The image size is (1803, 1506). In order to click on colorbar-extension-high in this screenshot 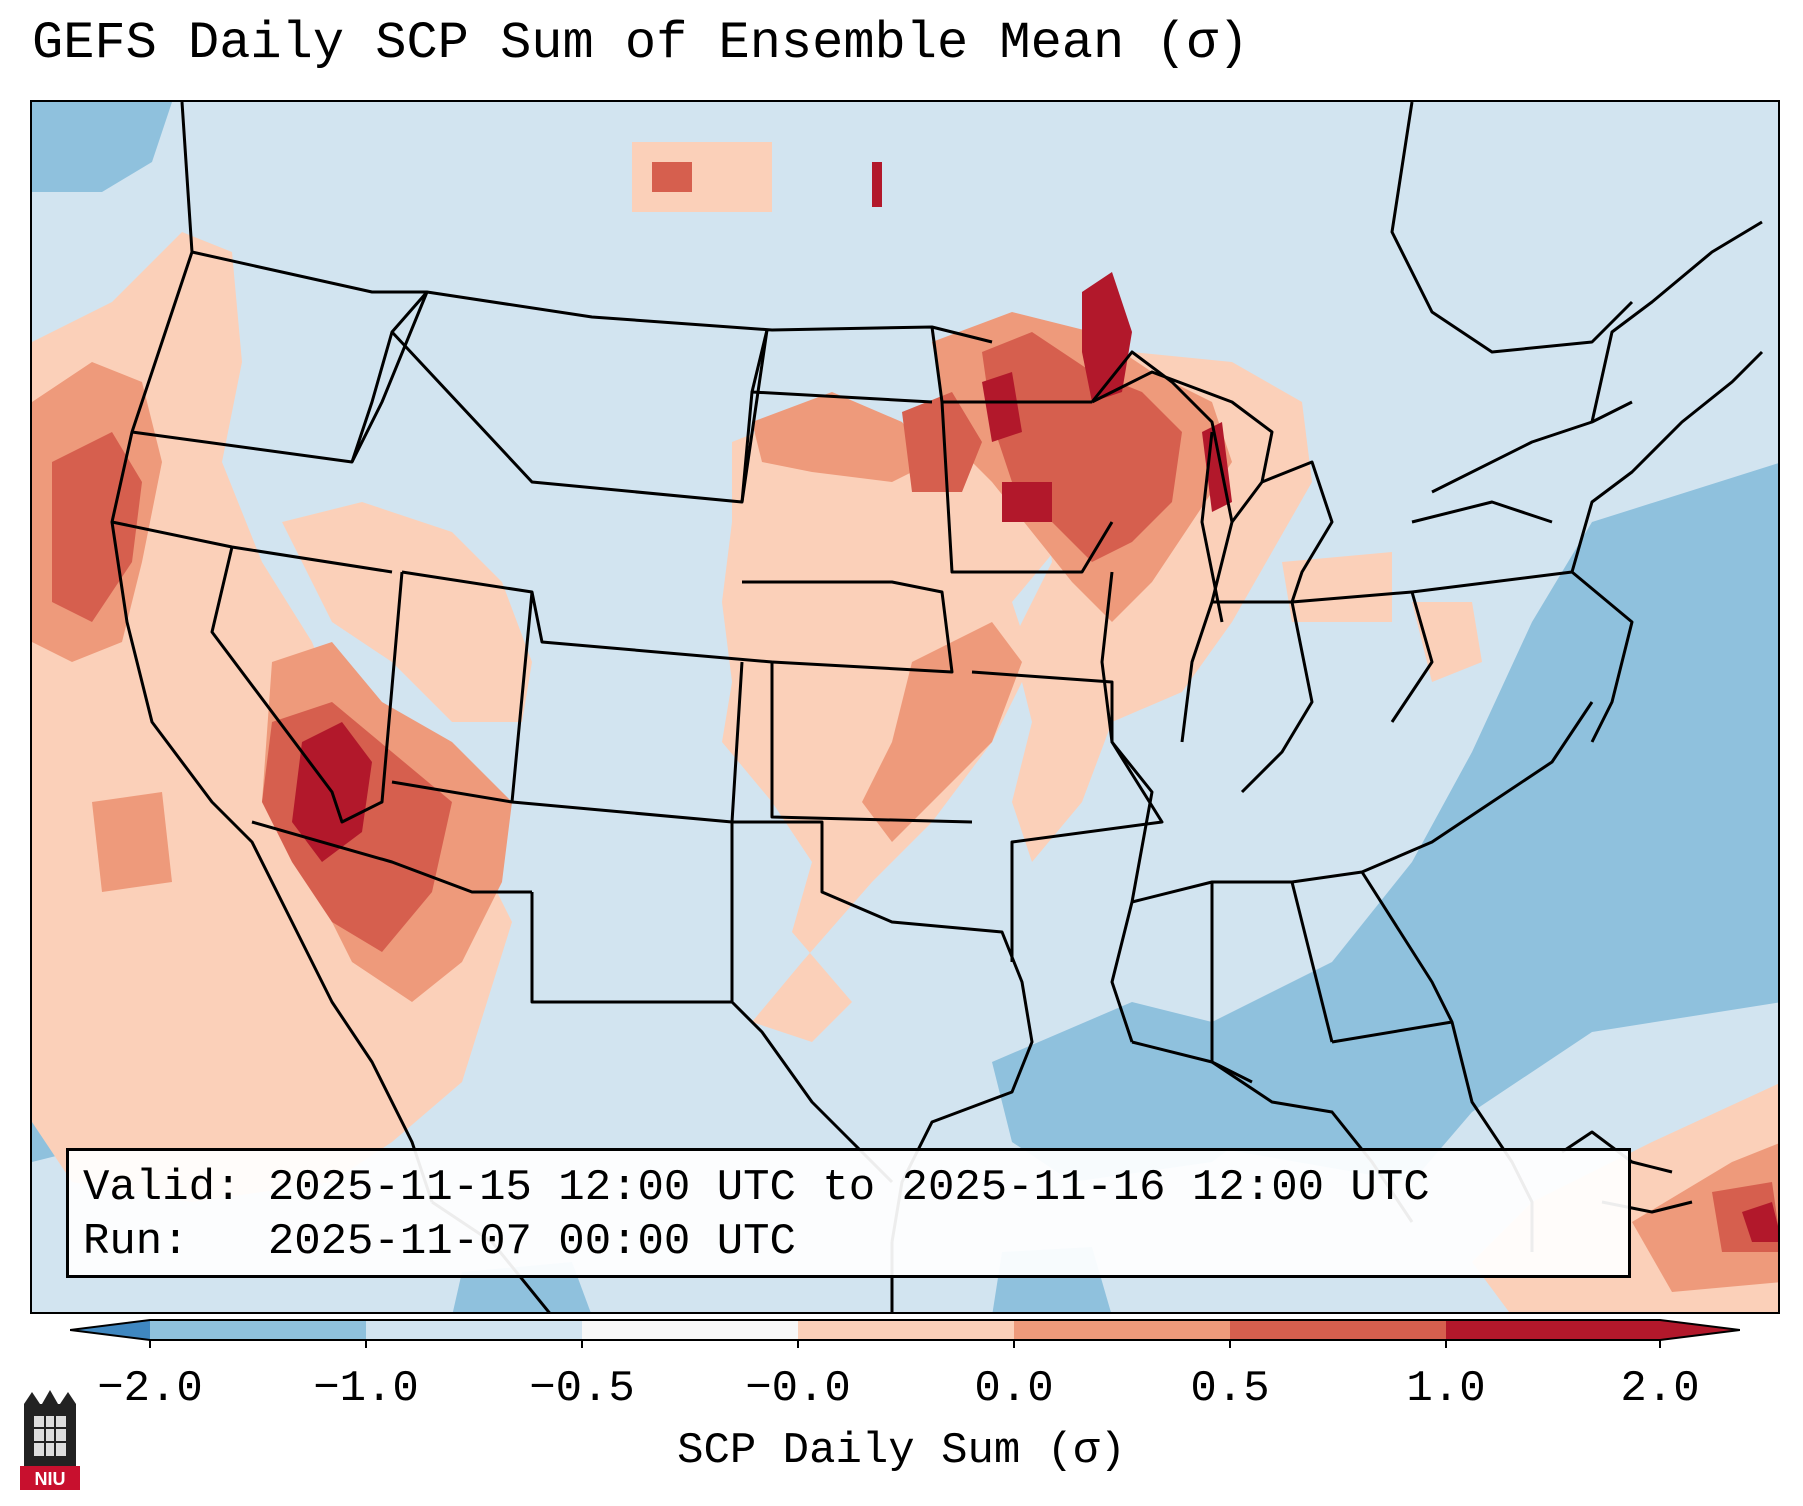, I will do `click(1593, 1330)`.